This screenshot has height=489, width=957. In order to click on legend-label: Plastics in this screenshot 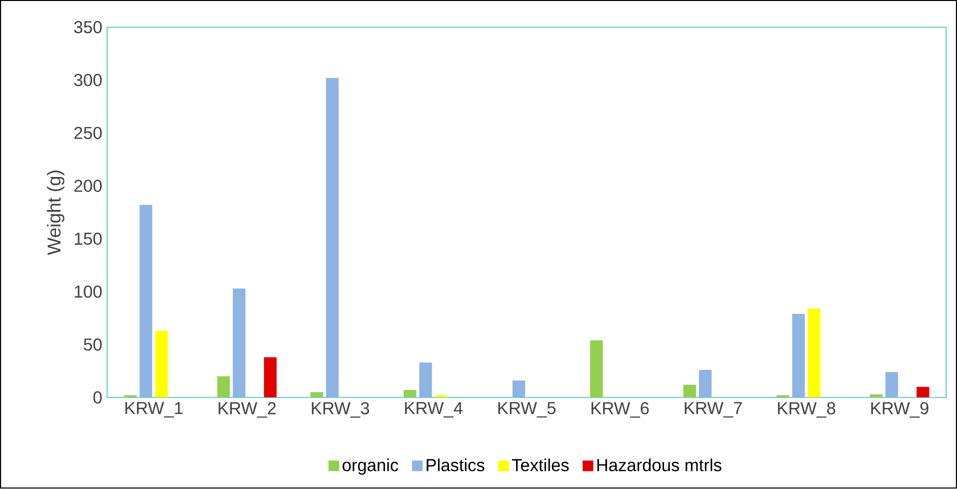, I will do `click(455, 465)`.